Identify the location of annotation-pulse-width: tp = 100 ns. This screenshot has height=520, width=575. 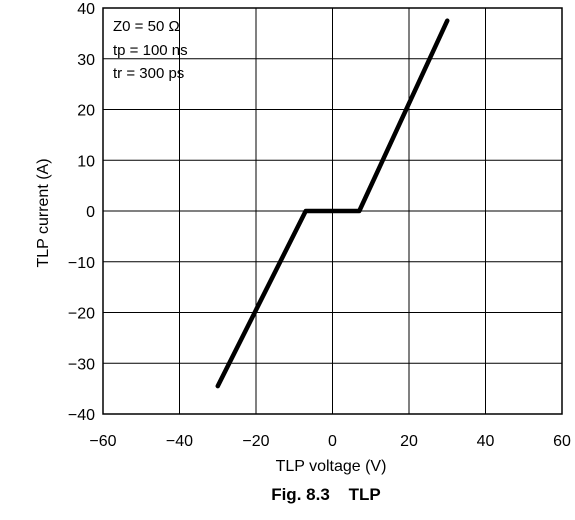
(150, 50).